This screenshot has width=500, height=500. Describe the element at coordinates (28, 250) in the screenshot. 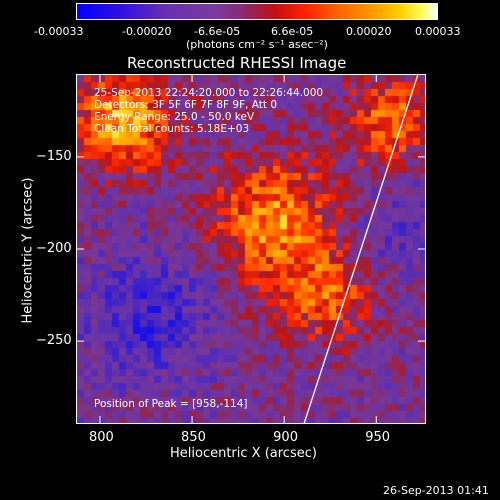

I see `y-axis-label: Heliocentric Y (arcsec)` at that location.